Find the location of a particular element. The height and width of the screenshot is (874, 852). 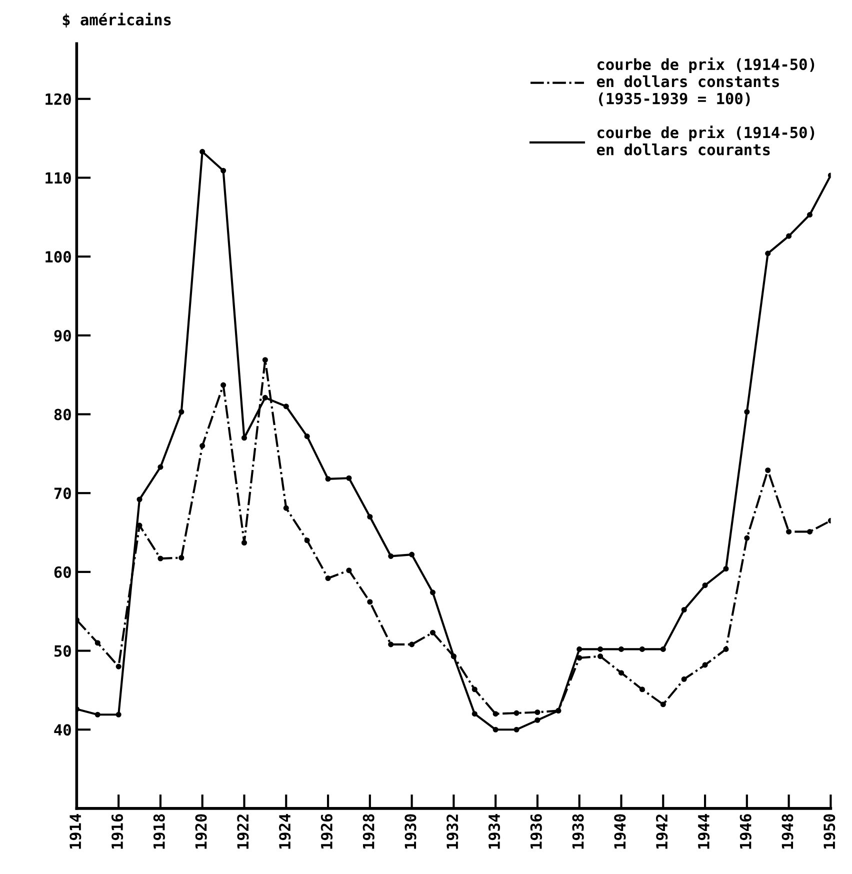

y-tick-label: 110 is located at coordinates (58, 178).